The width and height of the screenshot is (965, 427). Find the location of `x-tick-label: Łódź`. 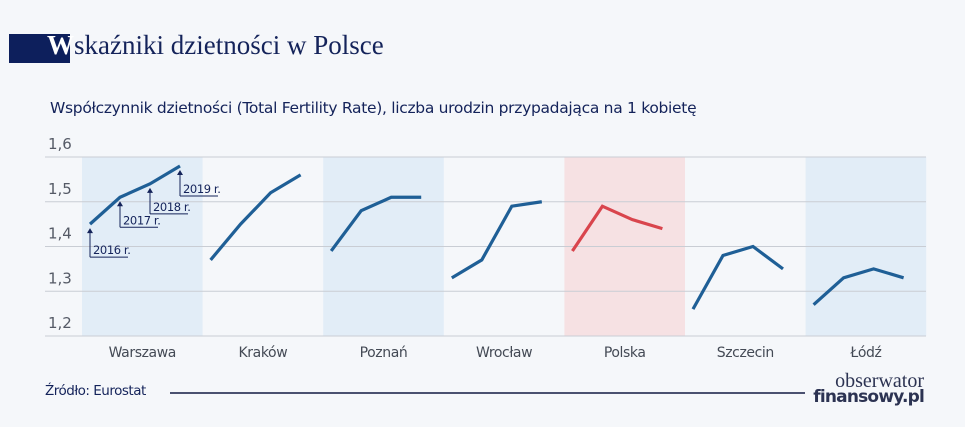

x-tick-label: Łódź is located at coordinates (865, 353).